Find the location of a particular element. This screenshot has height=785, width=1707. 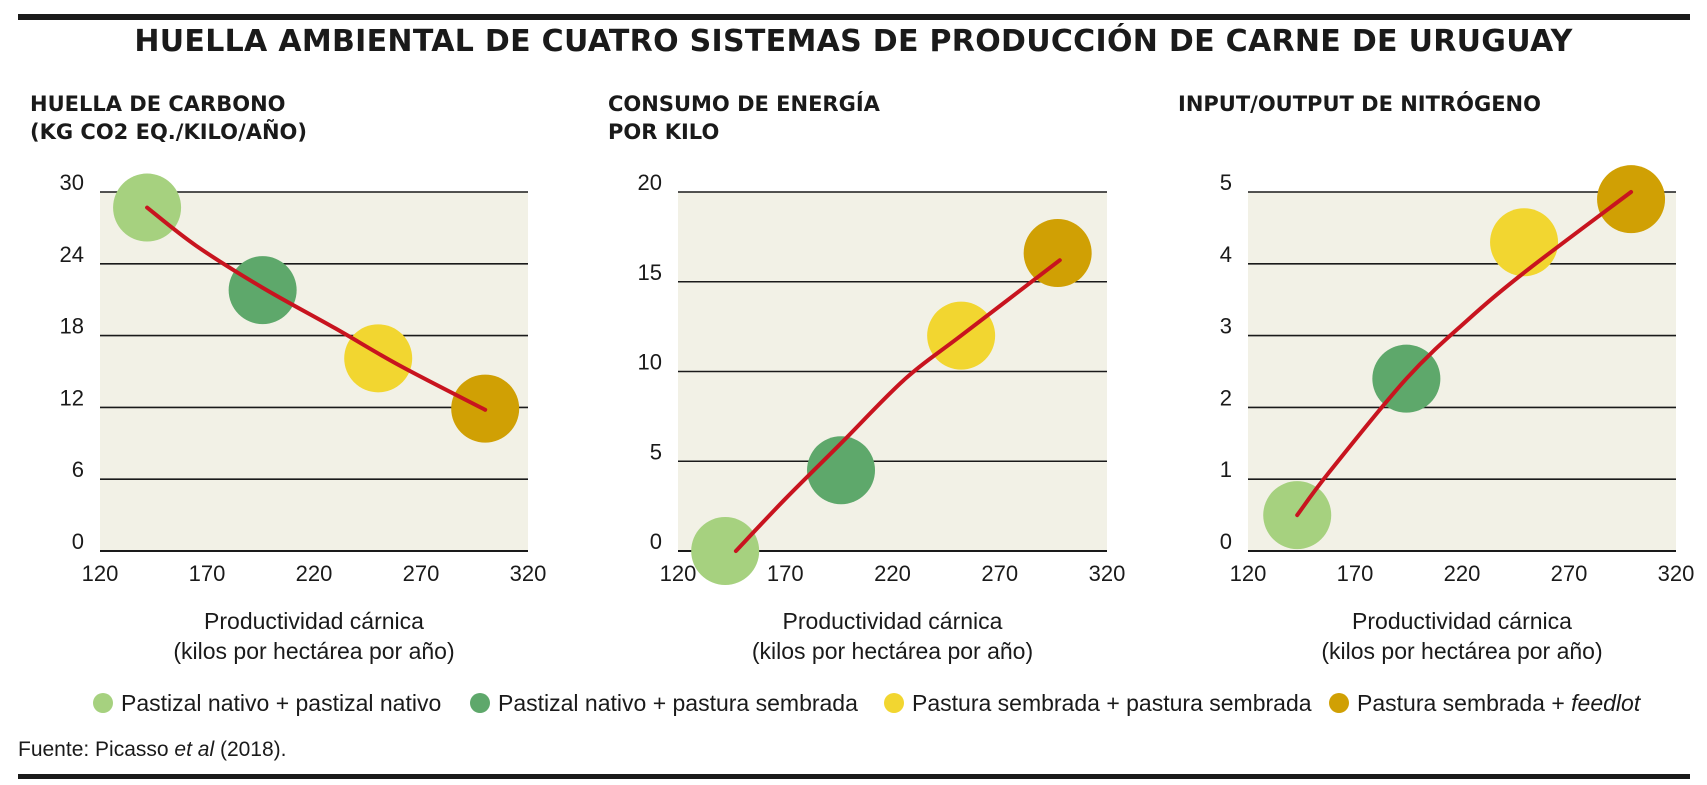

panel-title-line: HUELLA DE CARBONO is located at coordinates (158, 104).